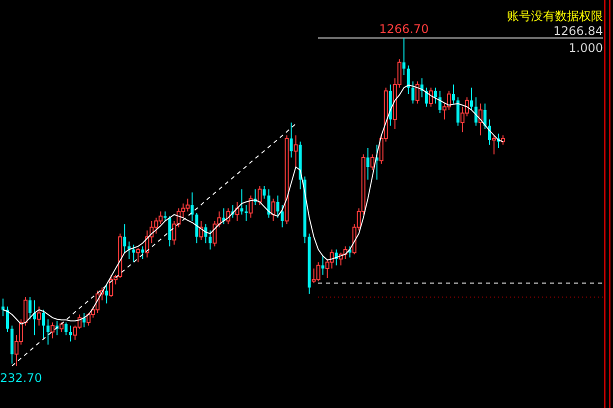  What do you see at coordinates (578, 31) in the screenshot?
I see `ref-line-label: 1266.84` at bounding box center [578, 31].